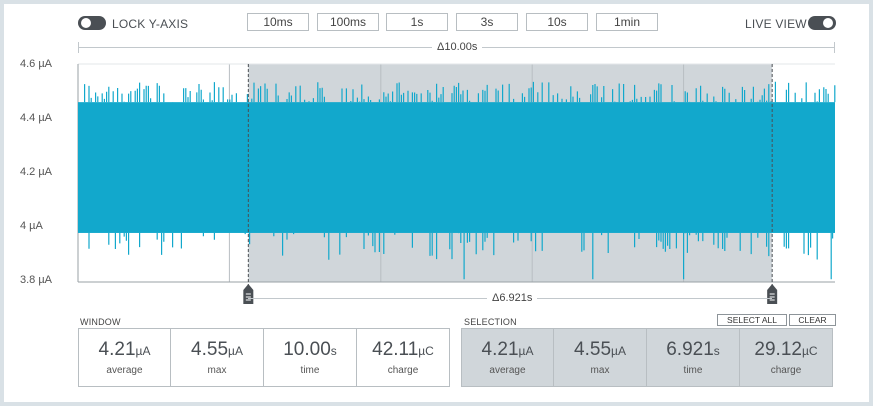 The height and width of the screenshot is (406, 873). I want to click on stat-value: 29.12, so click(778, 349).